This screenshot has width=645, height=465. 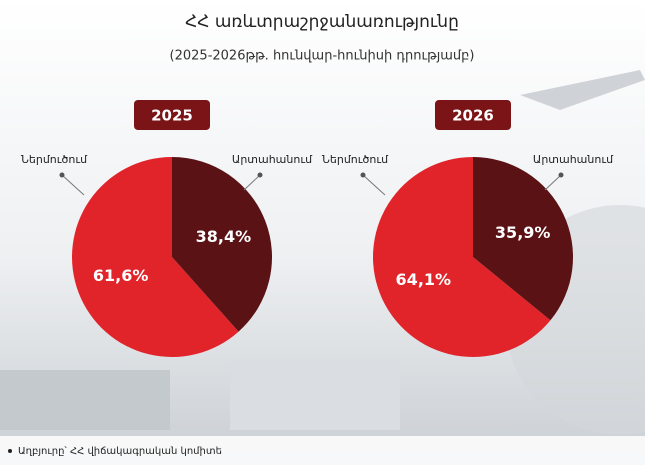 What do you see at coordinates (10, 451) in the screenshot?
I see `bullet` at bounding box center [10, 451].